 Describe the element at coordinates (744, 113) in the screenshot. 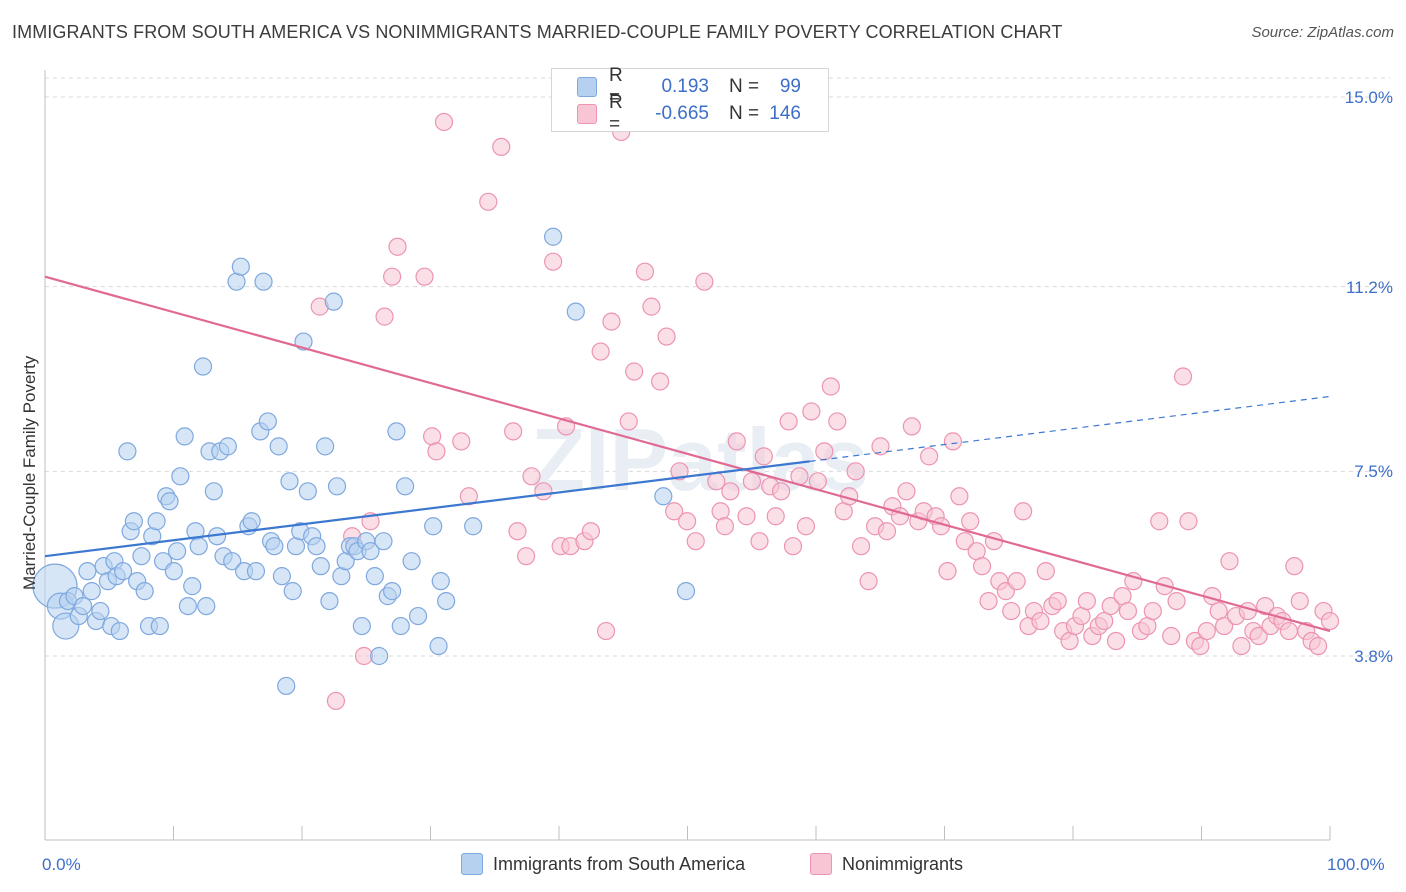

I see `legend-n-label: N =` at that location.